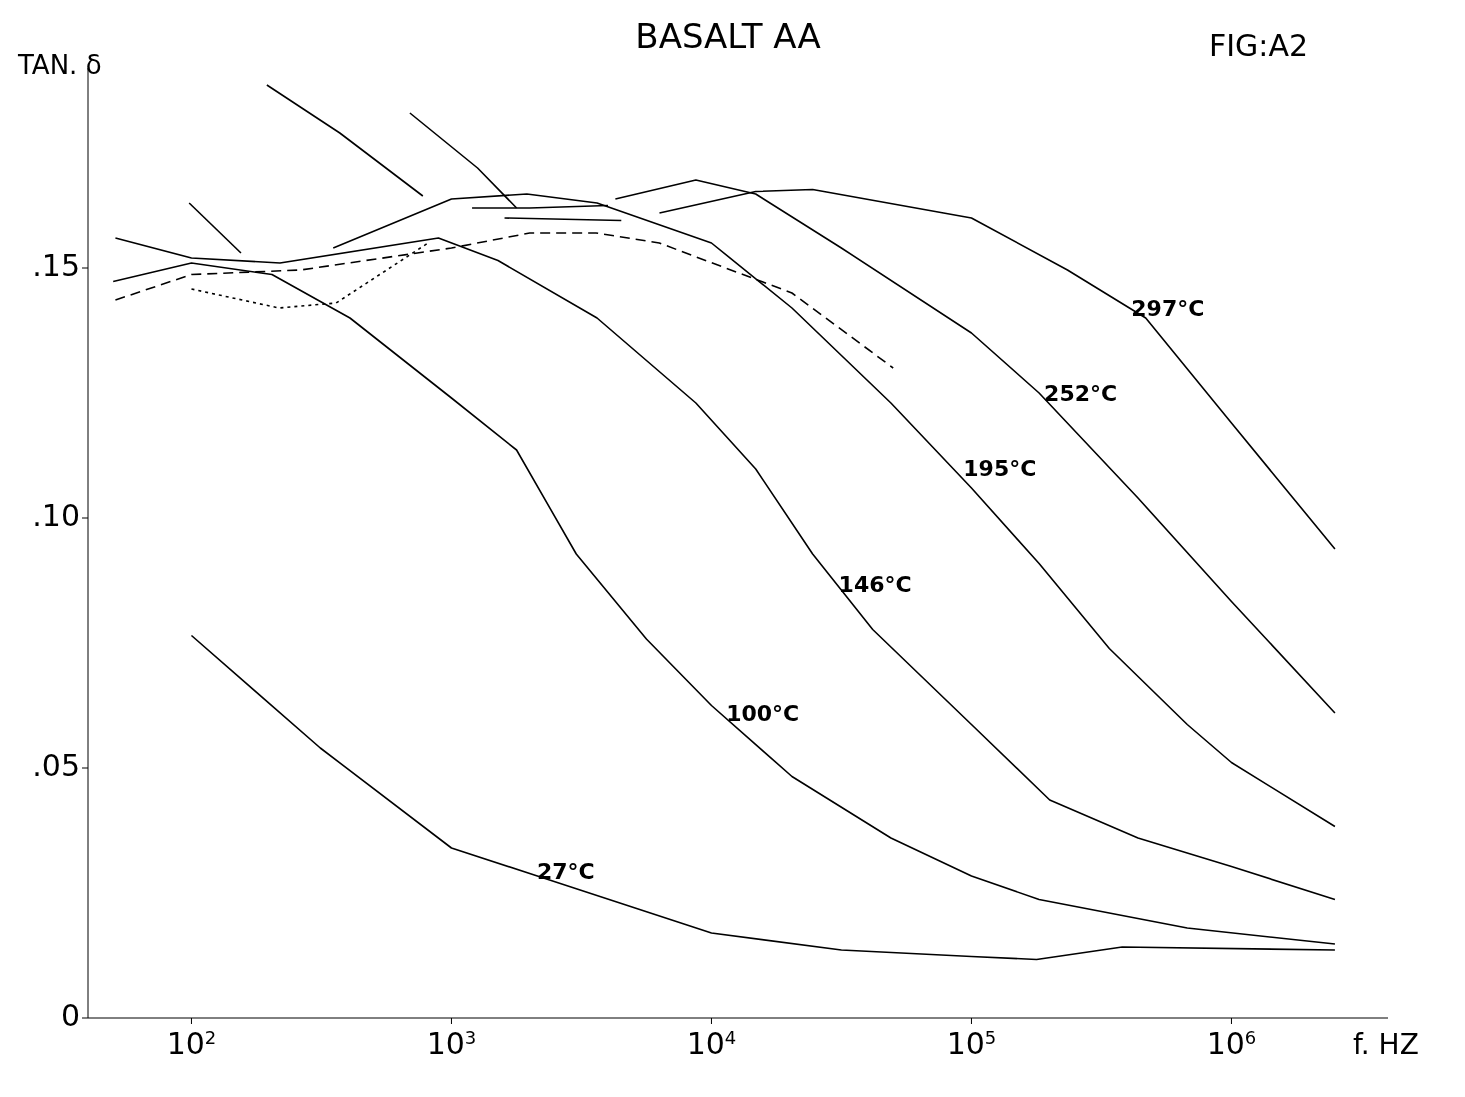 Image resolution: width=1465 pixels, height=1097 pixels. What do you see at coordinates (1000, 468) in the screenshot?
I see `annotation: 195°C` at bounding box center [1000, 468].